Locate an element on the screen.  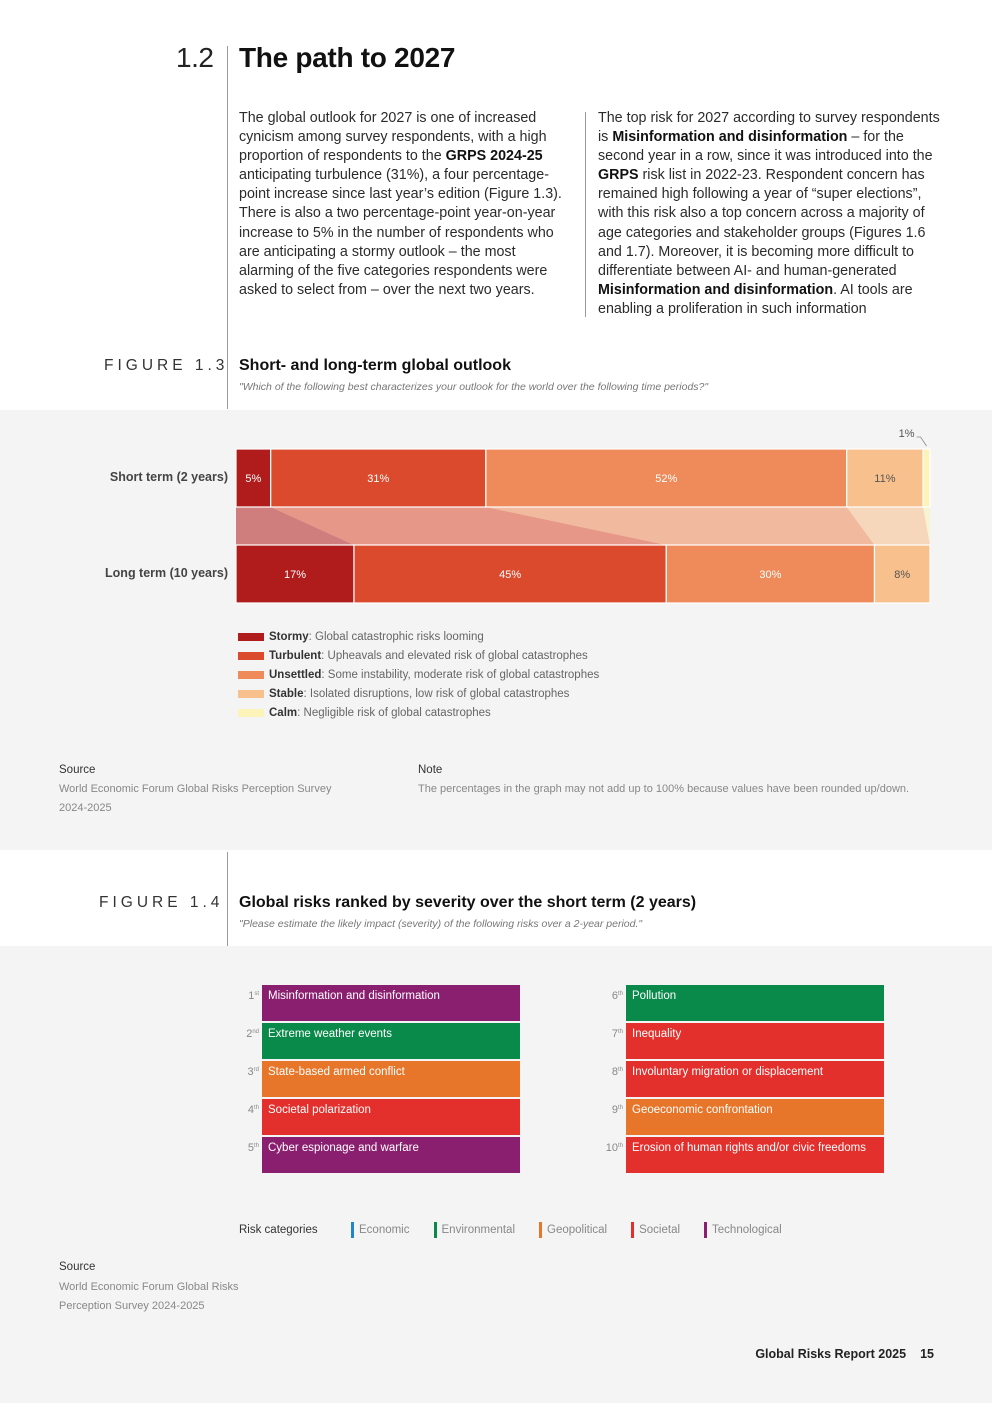
figure-1-4-divider is located at coordinates (227, 899).